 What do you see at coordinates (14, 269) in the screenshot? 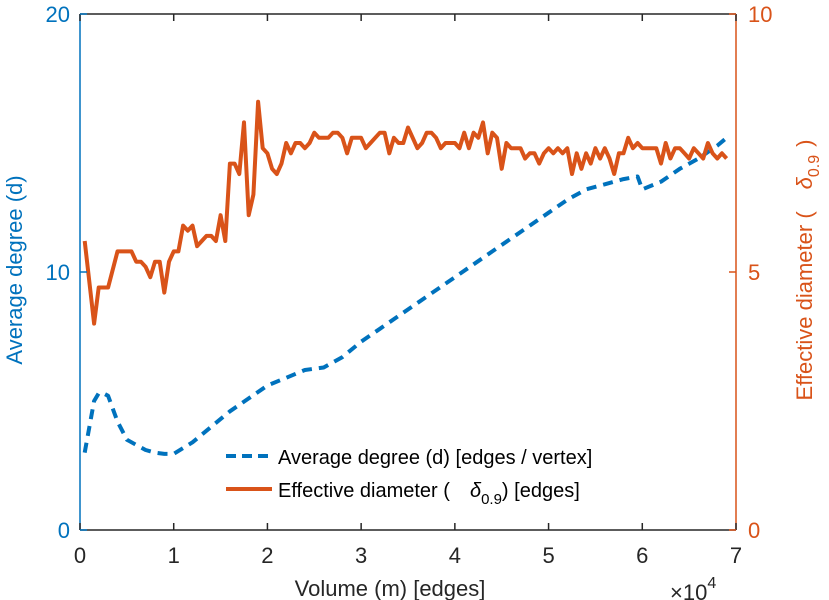
I see `y-axis-left-label: Average degree (d)` at bounding box center [14, 269].